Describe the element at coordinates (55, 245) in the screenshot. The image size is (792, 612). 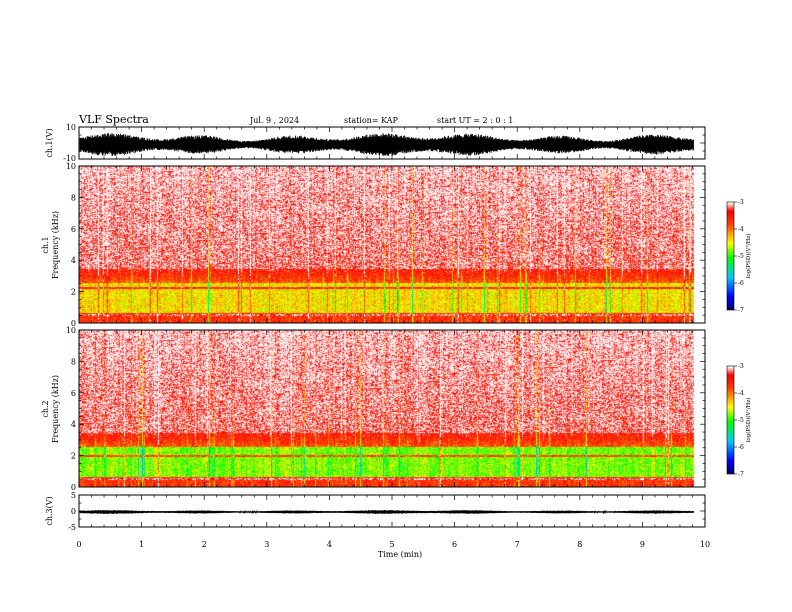
I see `ch1-spectrogram-ylabel-freq: Frequency (kHz)` at that location.